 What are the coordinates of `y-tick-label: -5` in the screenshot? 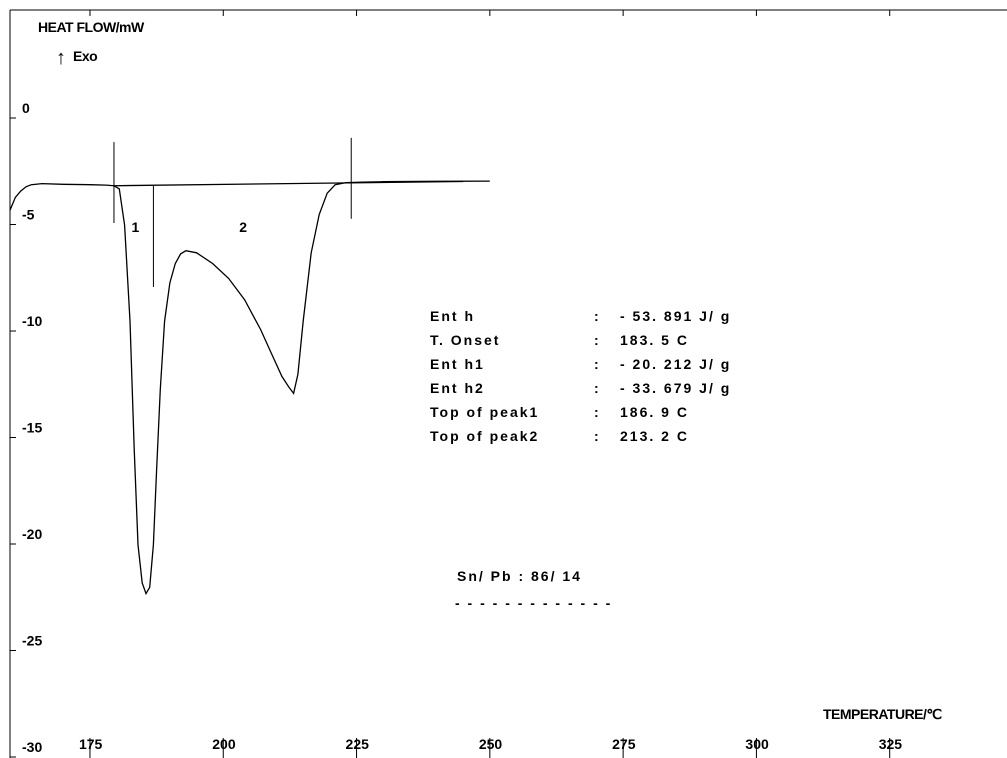 It's located at (28, 215).